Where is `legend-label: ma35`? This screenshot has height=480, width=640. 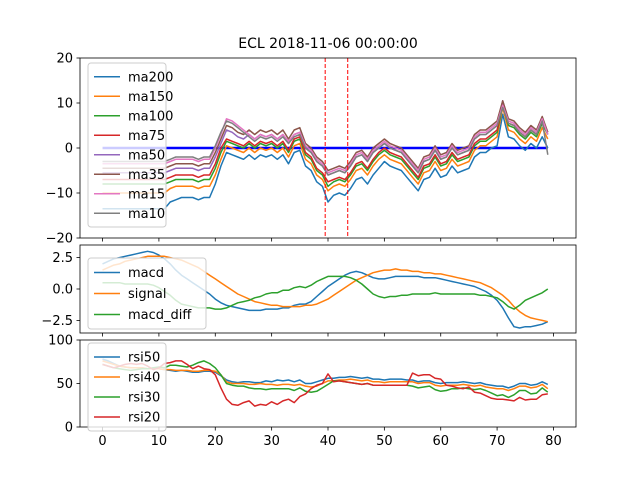
legend-label: ma35 is located at coordinates (146, 175).